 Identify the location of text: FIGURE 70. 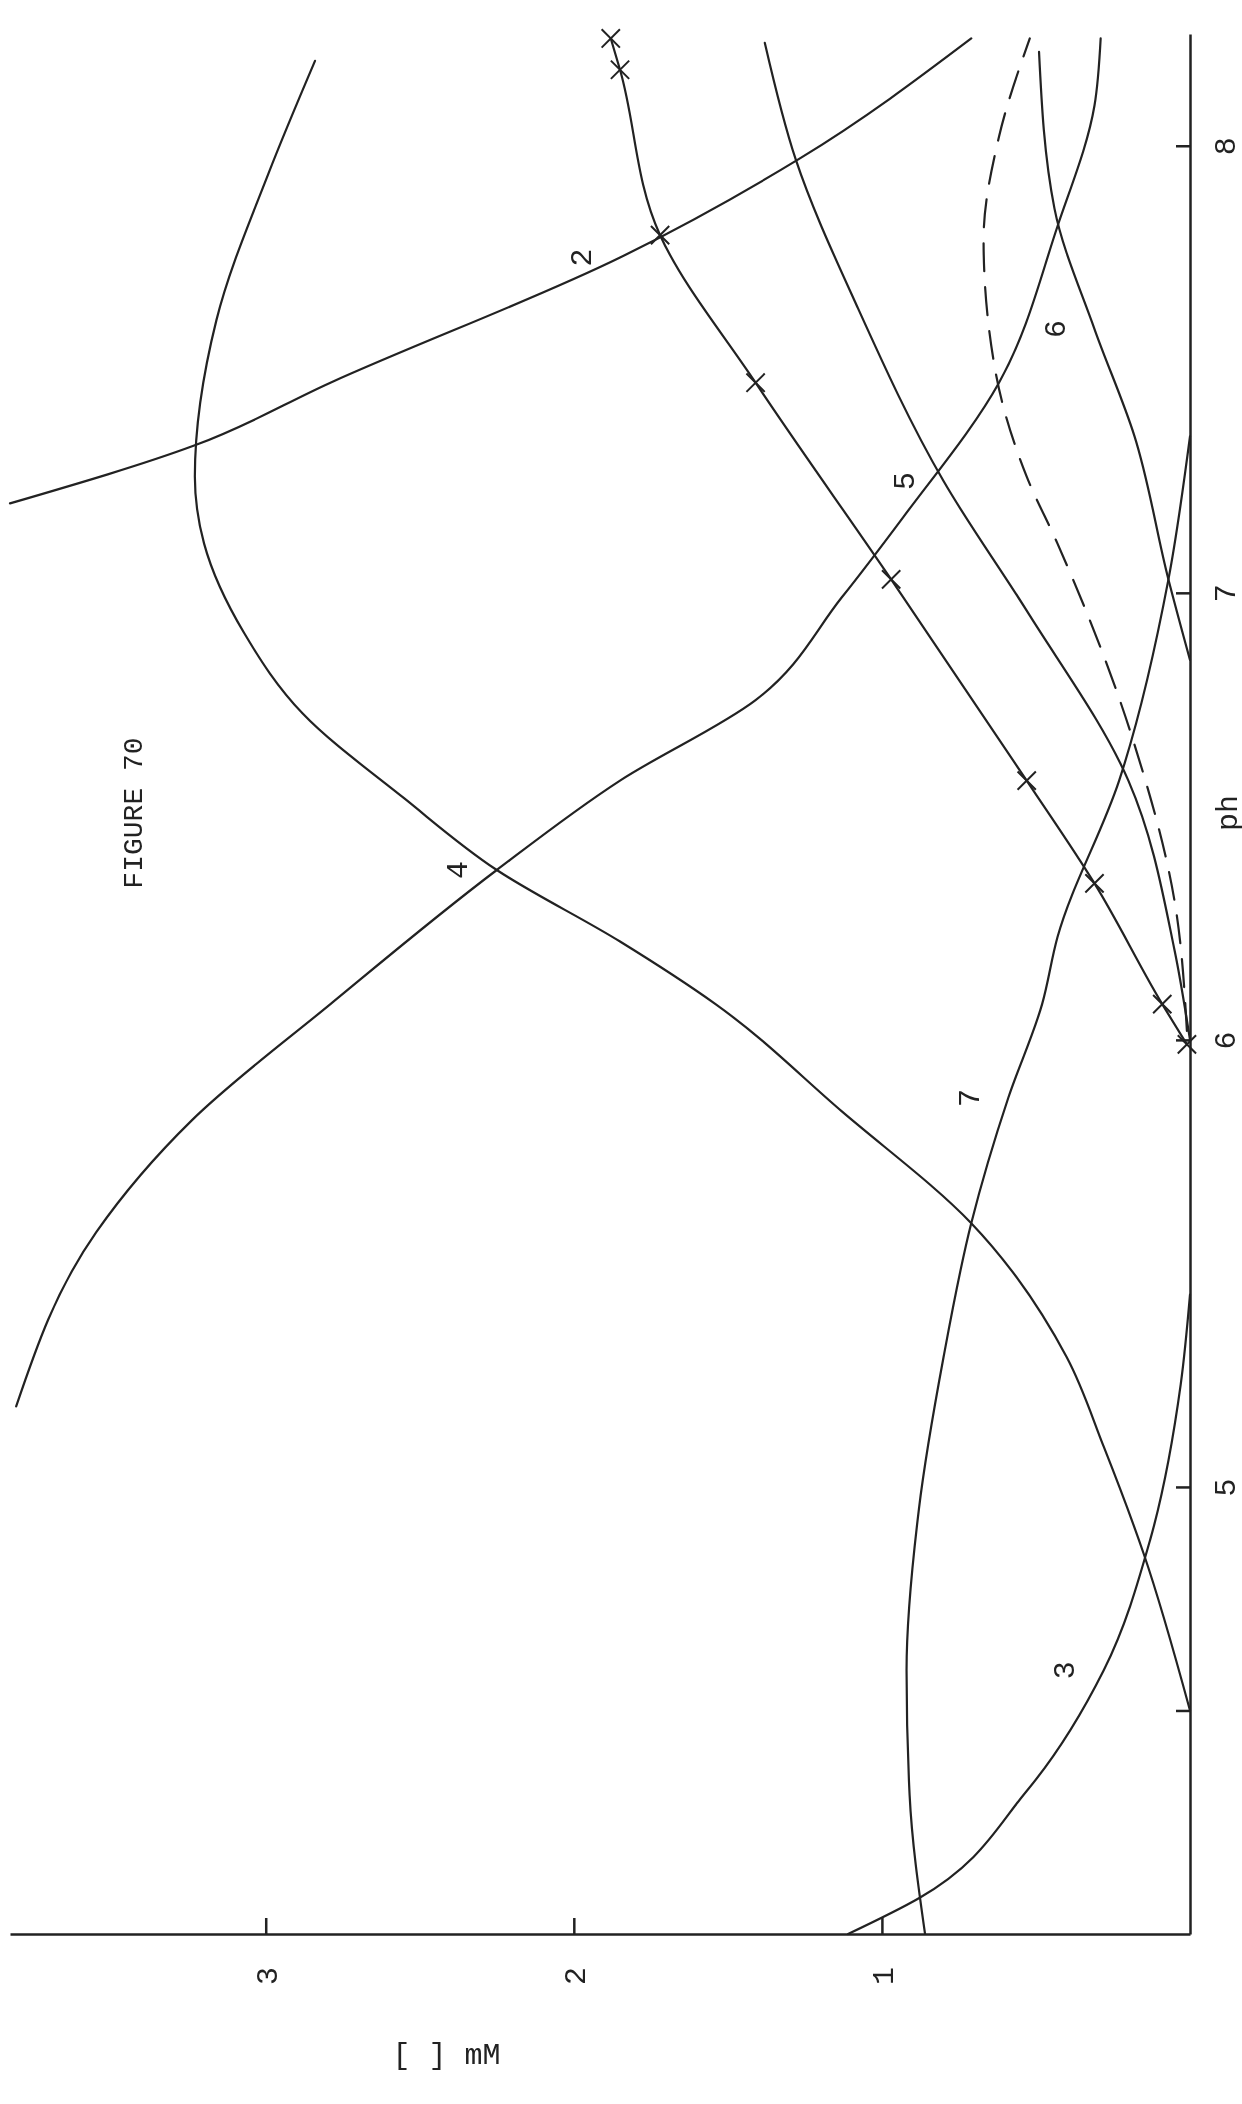
(134, 813).